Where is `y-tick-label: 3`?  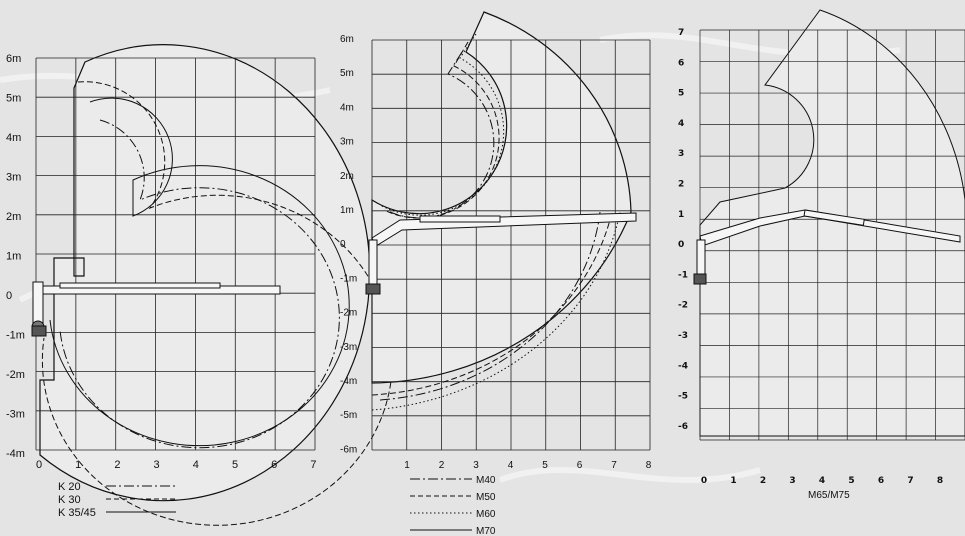 y-tick-label: 3 is located at coordinates (681, 154).